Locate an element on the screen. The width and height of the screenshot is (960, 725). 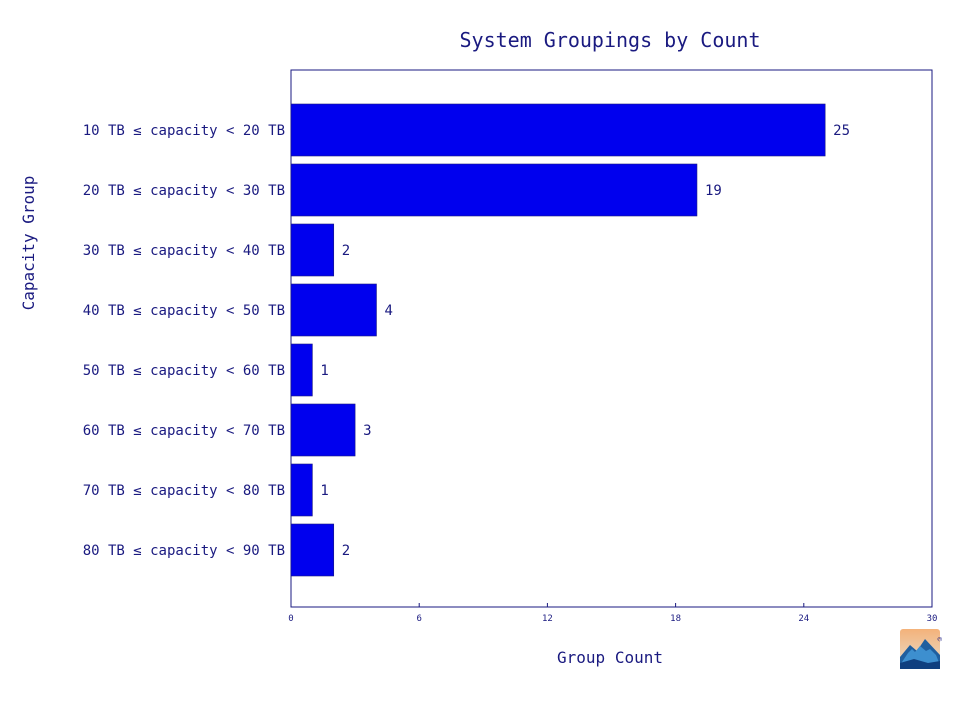
category-label: 50 TB ≤ capacity < 60 TB is located at coordinates (184, 371).